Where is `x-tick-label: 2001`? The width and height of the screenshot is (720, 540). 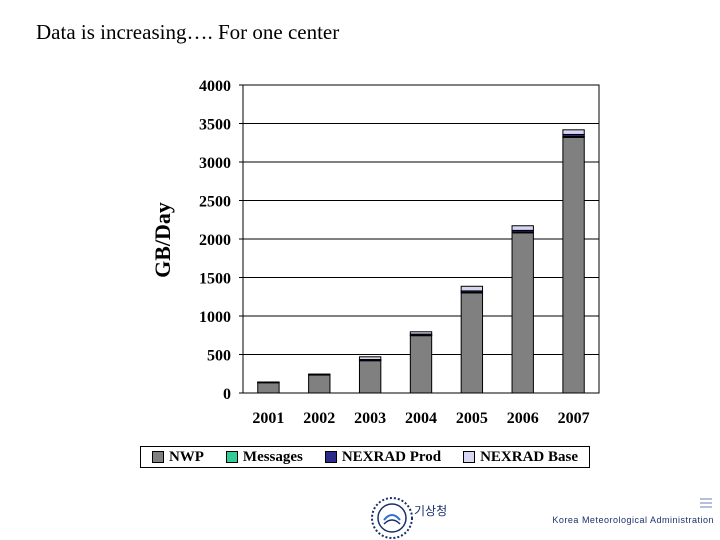 x-tick-label: 2001 is located at coordinates (268, 418).